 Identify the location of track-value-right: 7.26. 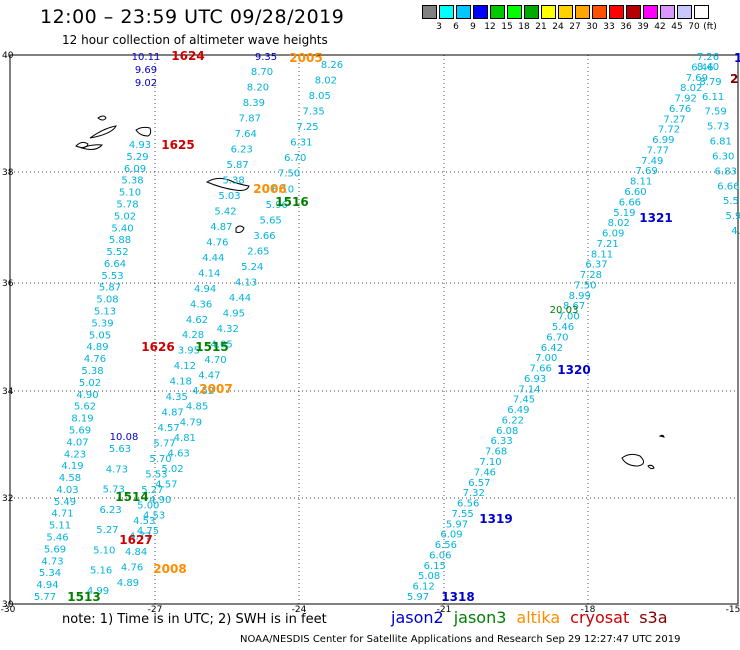
(708, 57).